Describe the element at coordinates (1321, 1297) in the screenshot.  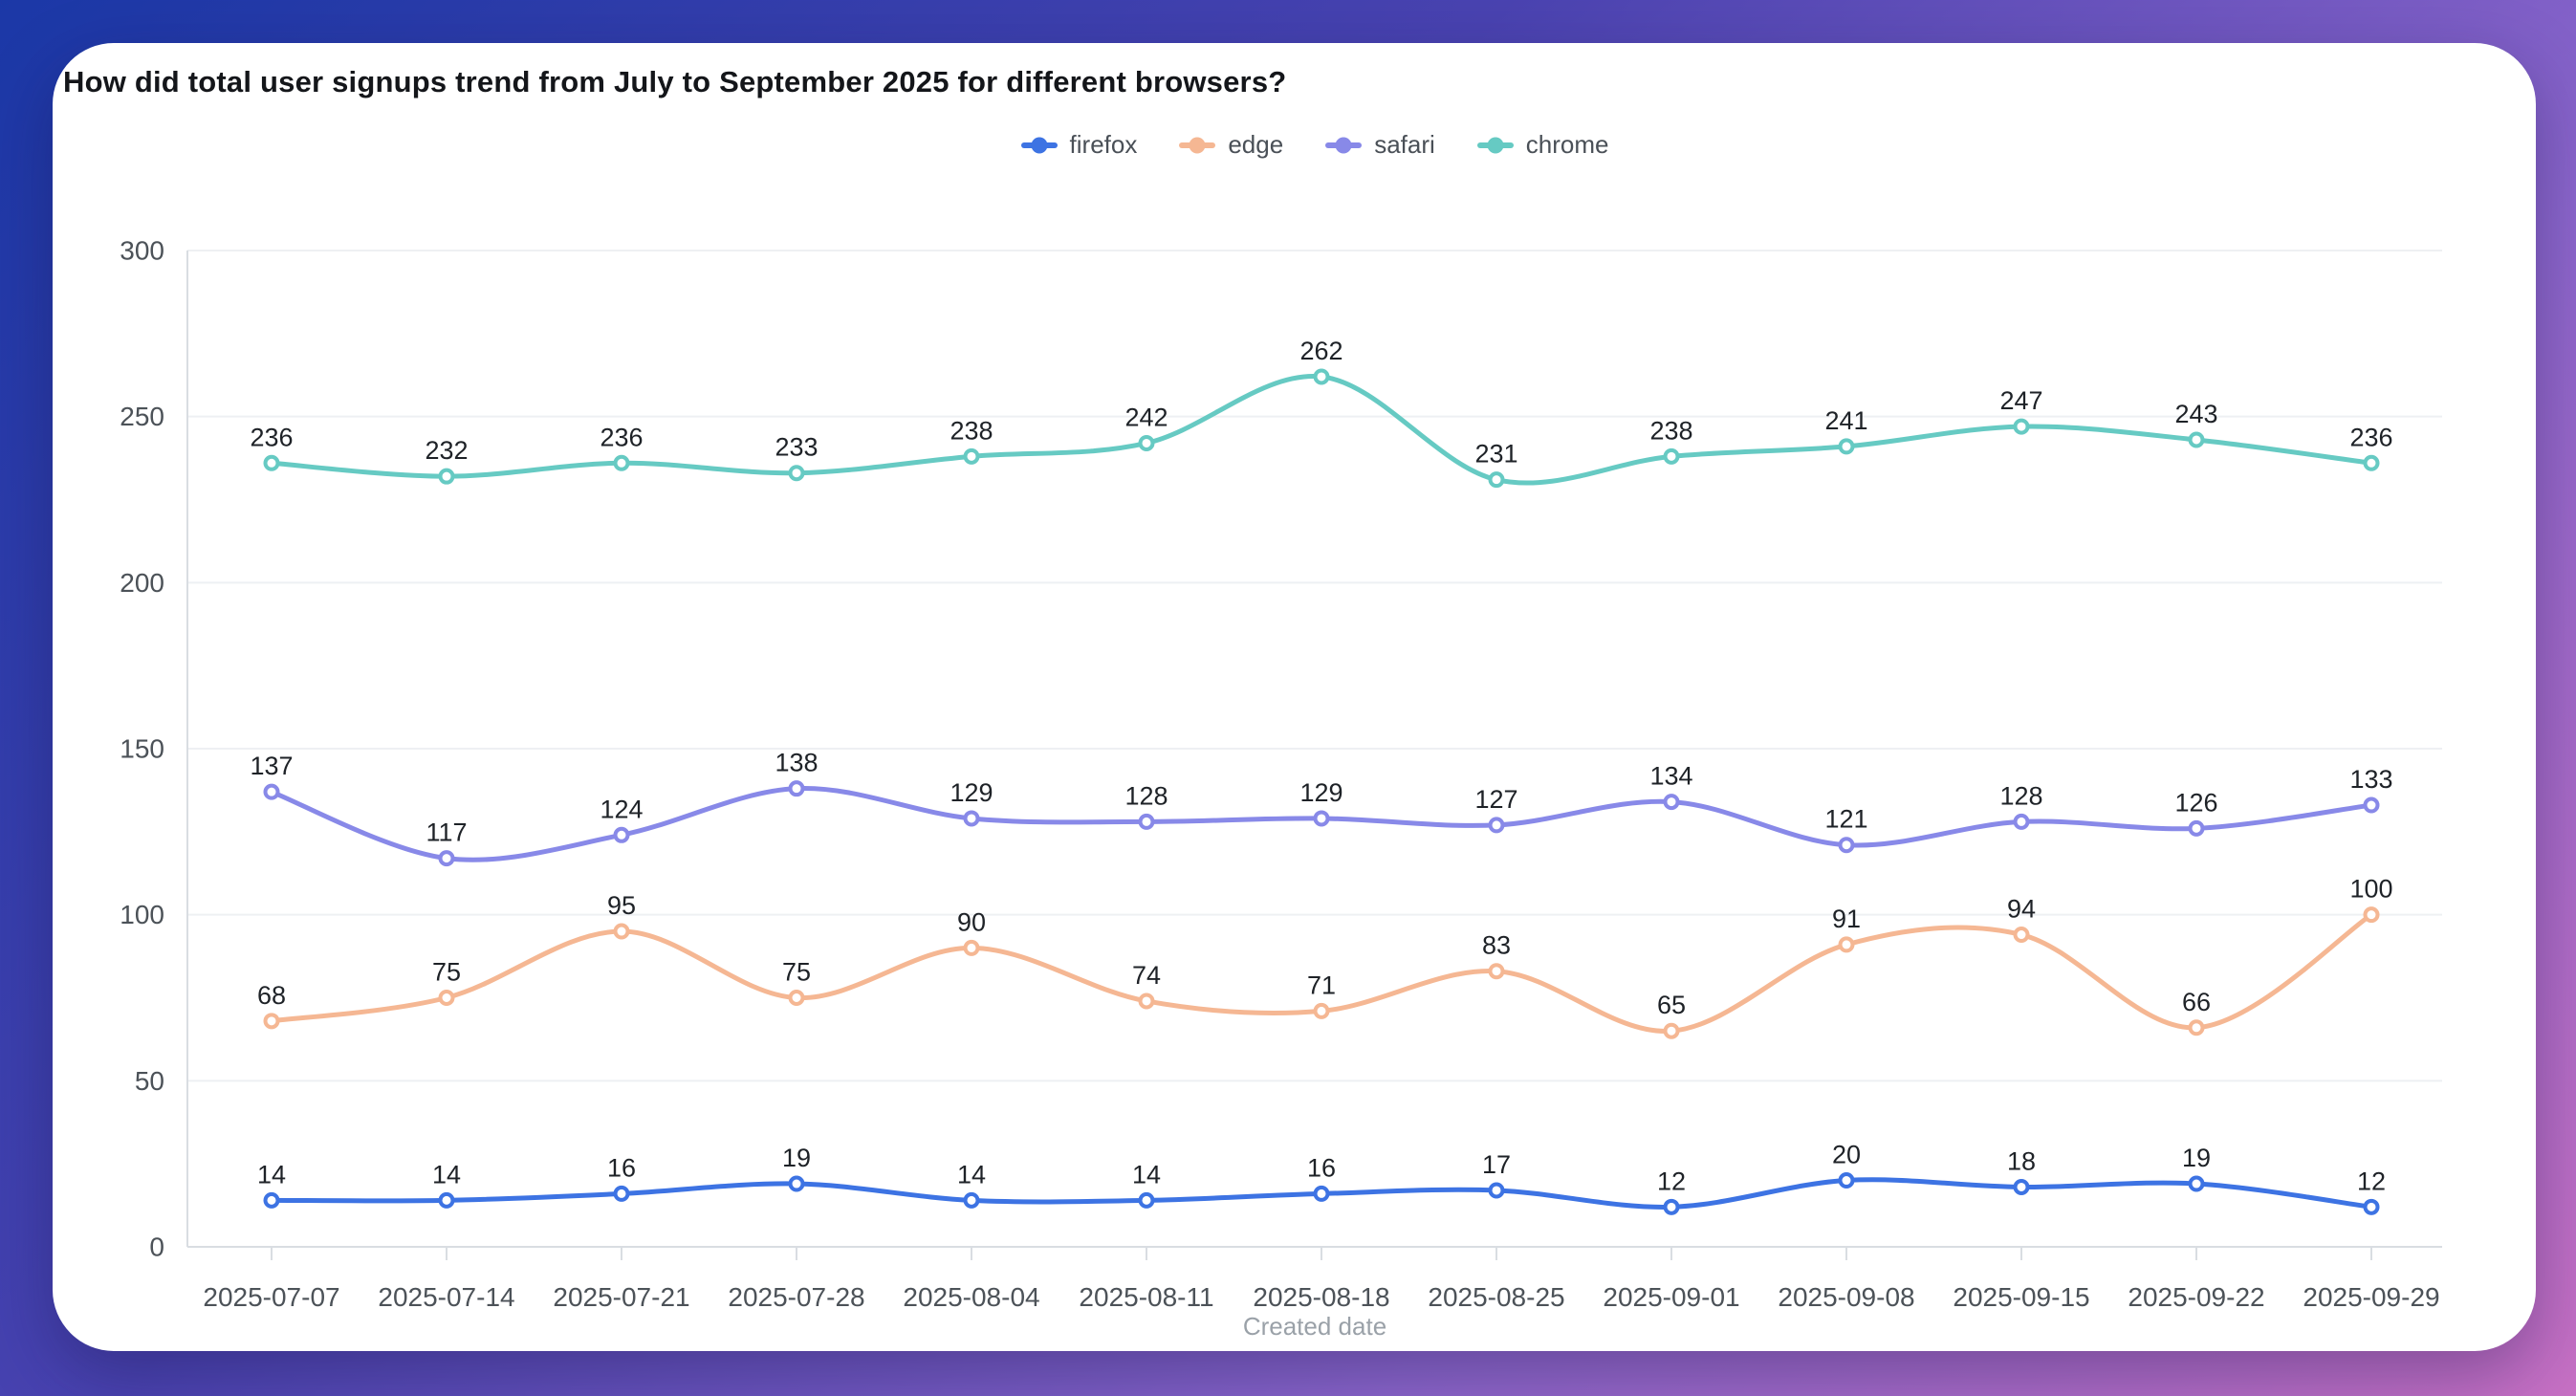
I see `x-axis-label: 2025-08-18` at that location.